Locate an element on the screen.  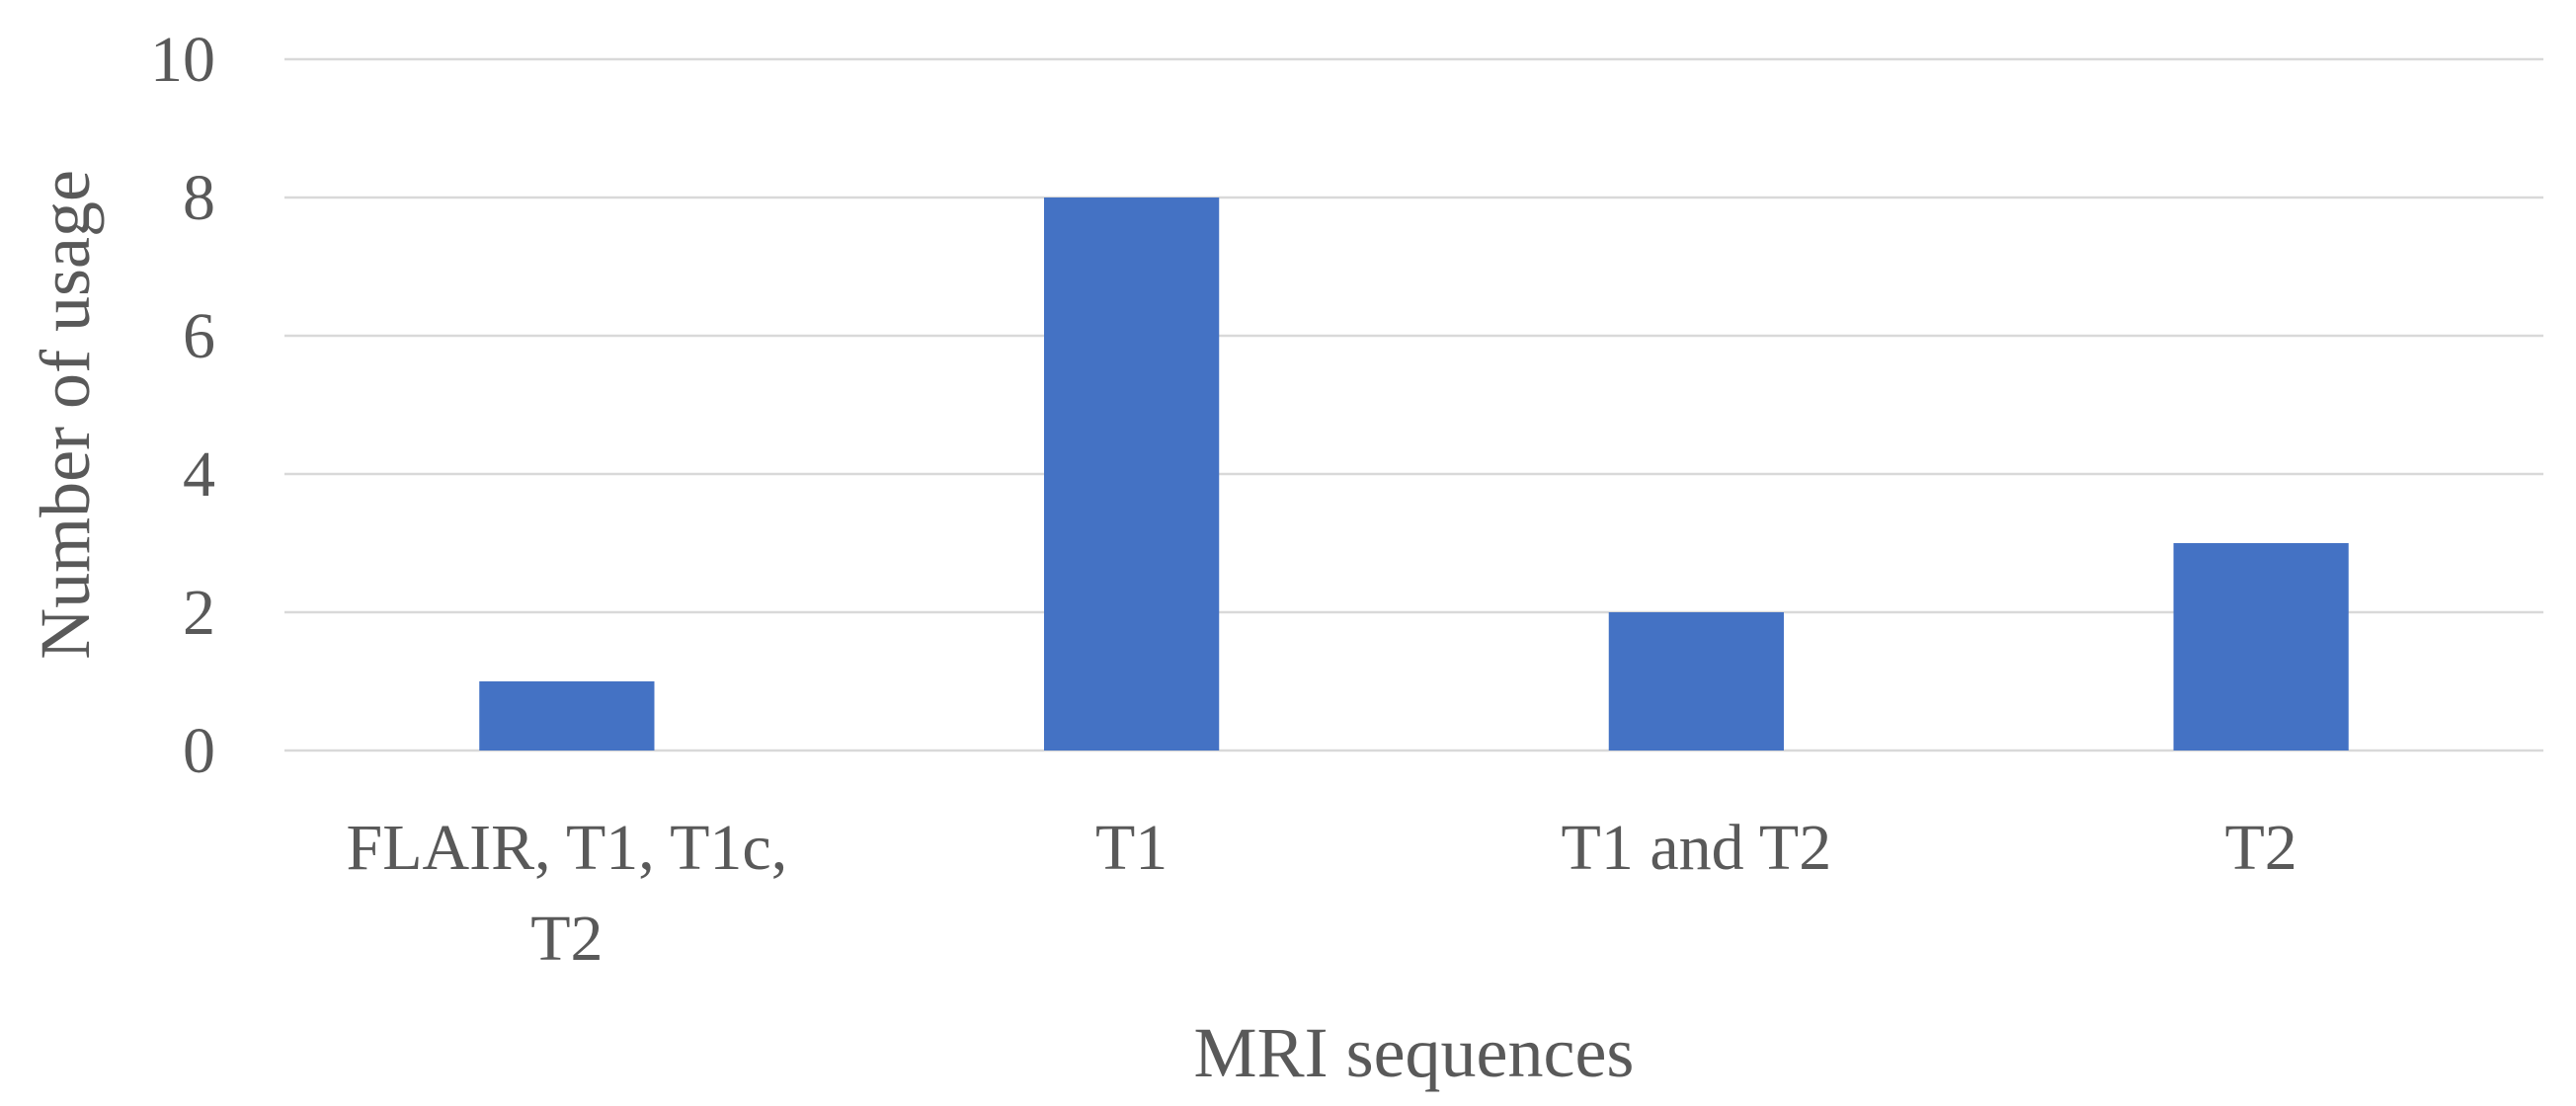
y-tick-labels: 0 2 4 6 8 10 is located at coordinates (182, 406).